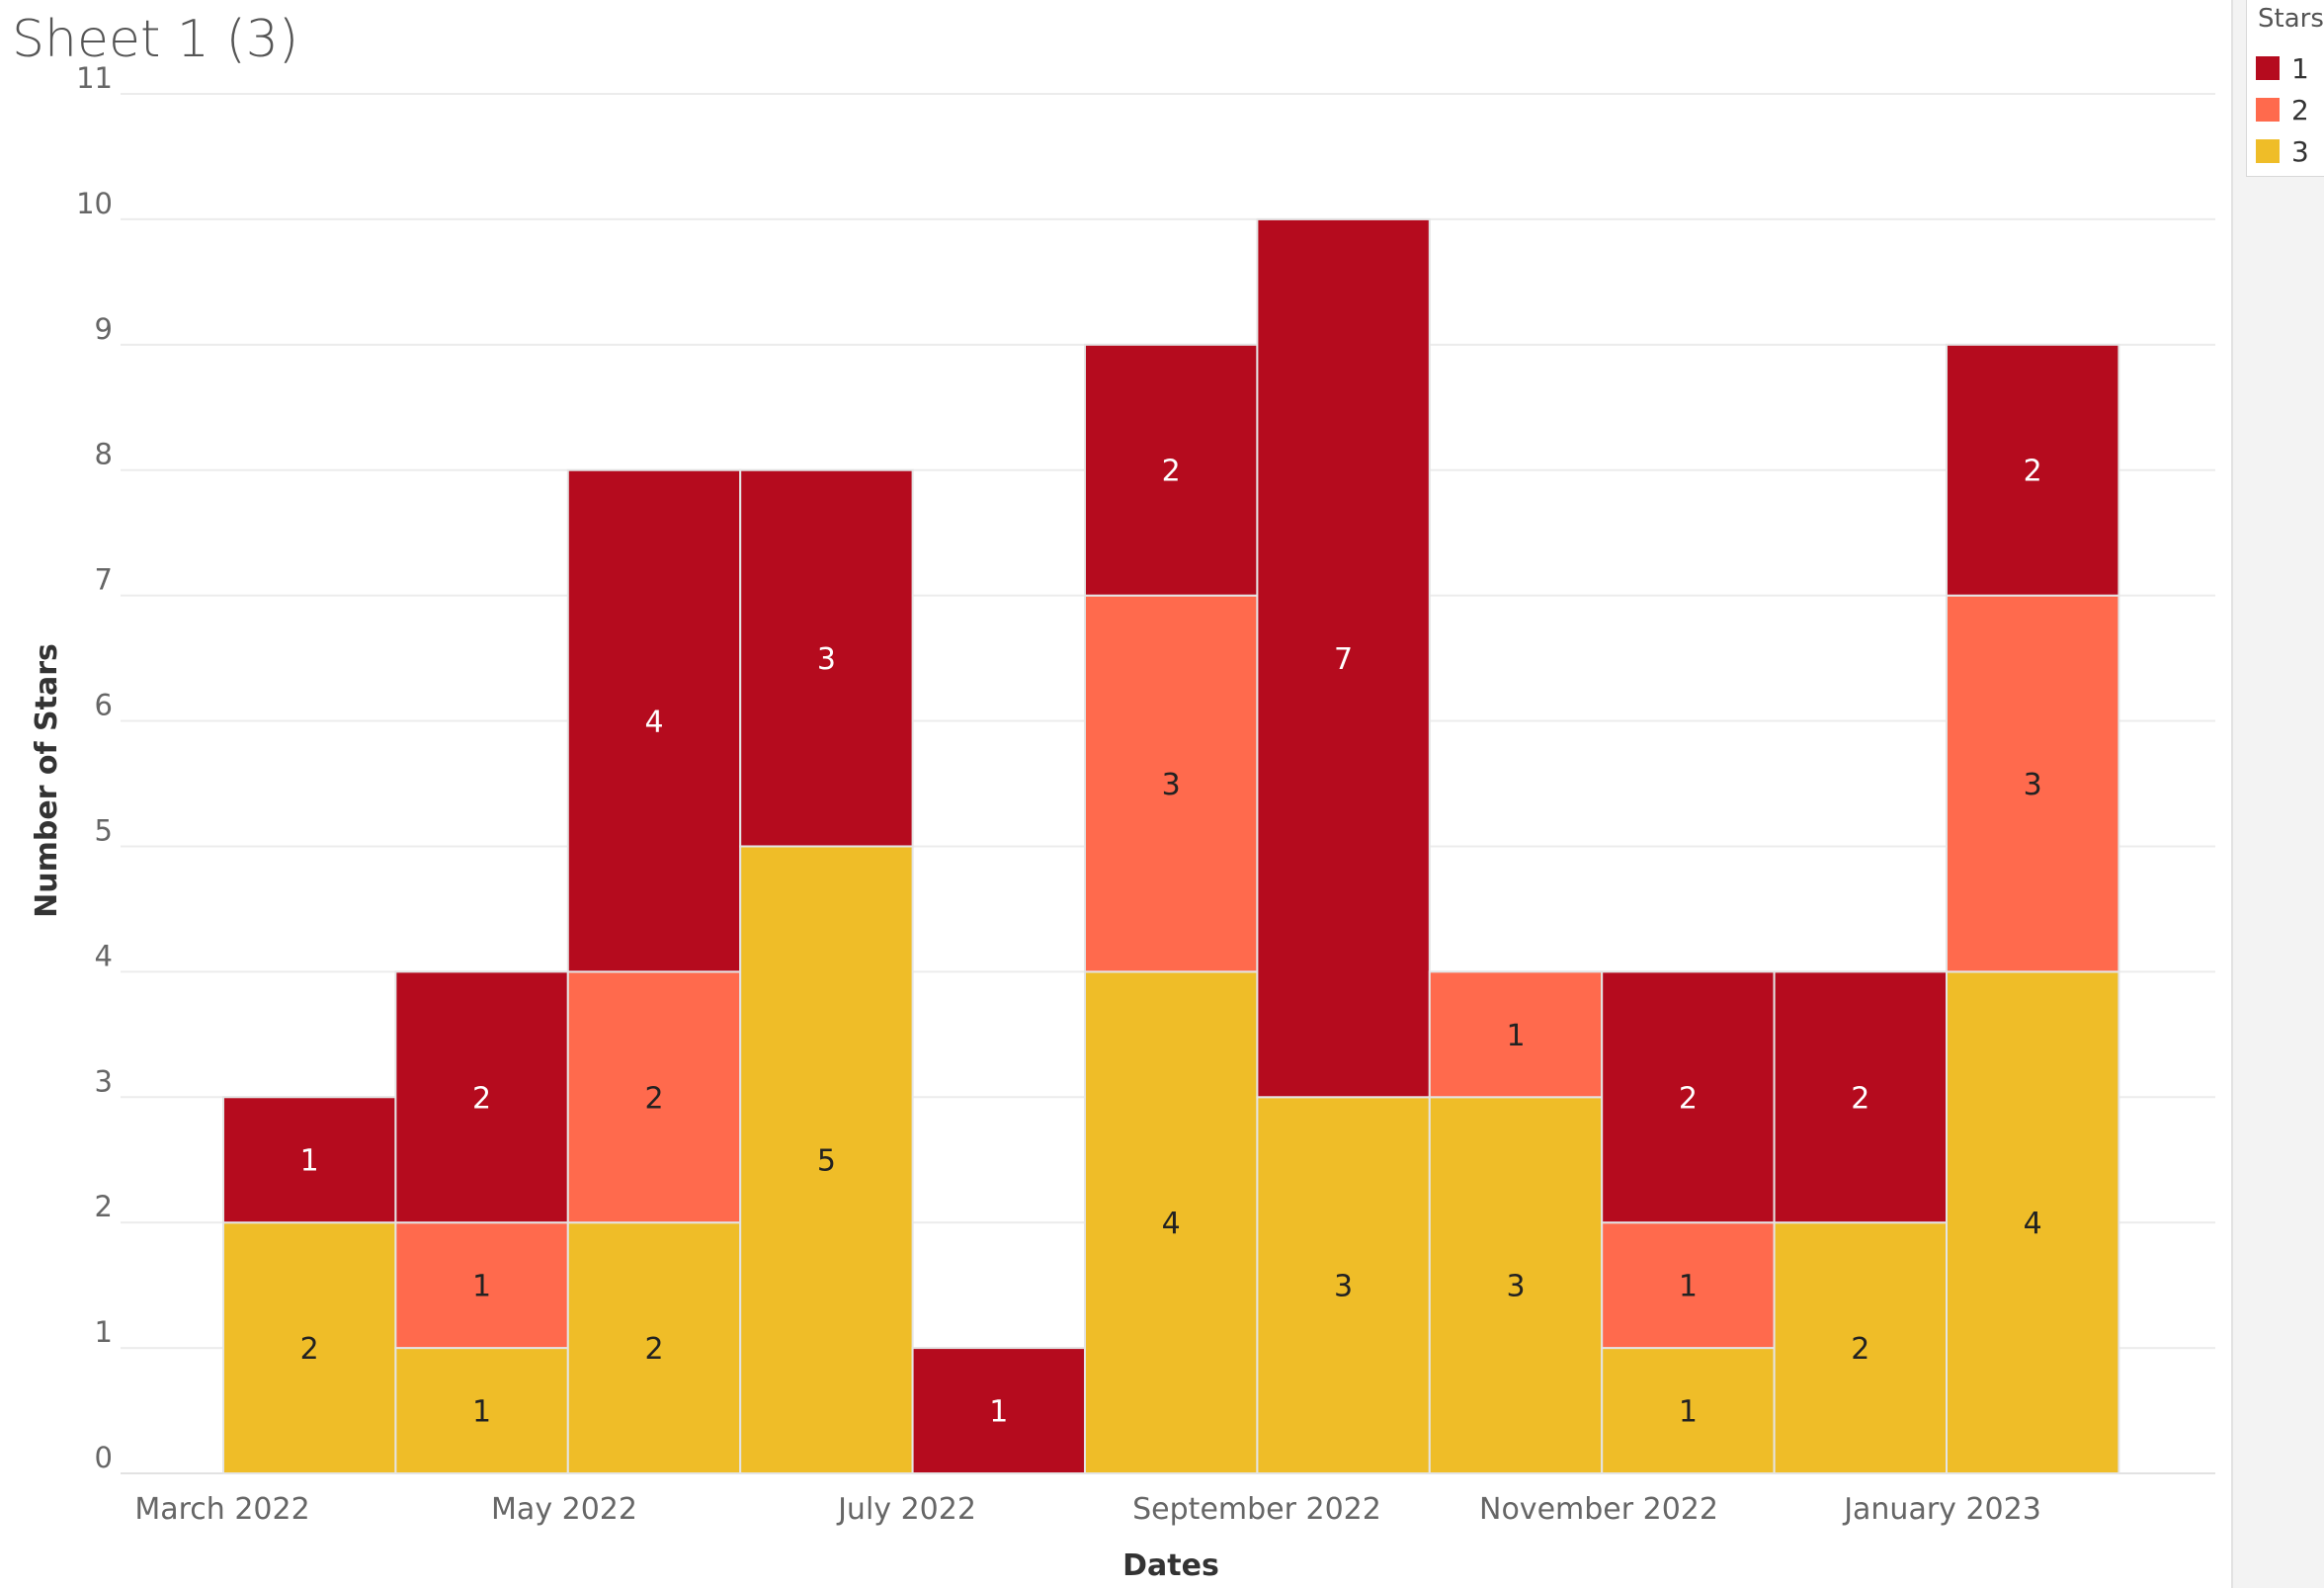 The height and width of the screenshot is (1588, 2324). Describe the element at coordinates (1941, 1509) in the screenshot. I see `x-tick-label: January 2023` at that location.